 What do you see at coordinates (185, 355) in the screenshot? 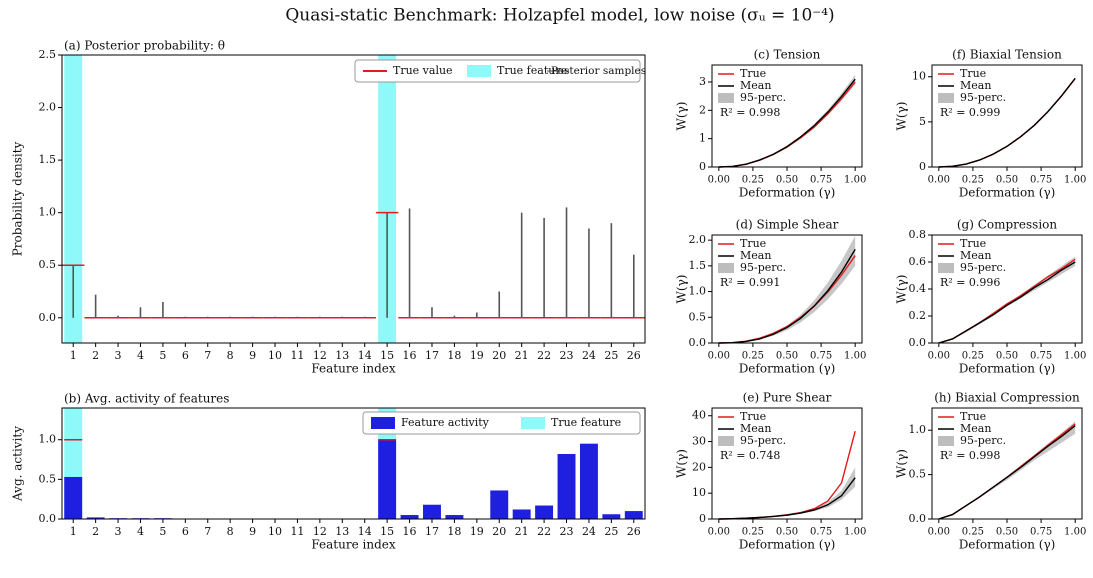
I see `x-tick-label: 6` at bounding box center [185, 355].